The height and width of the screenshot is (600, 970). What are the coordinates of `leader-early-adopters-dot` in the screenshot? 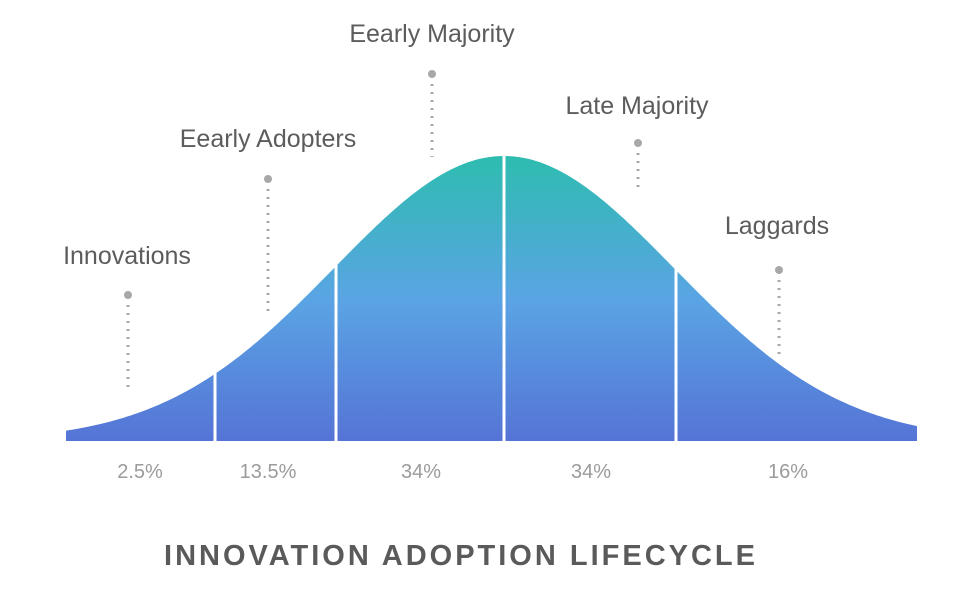 It's located at (268, 179).